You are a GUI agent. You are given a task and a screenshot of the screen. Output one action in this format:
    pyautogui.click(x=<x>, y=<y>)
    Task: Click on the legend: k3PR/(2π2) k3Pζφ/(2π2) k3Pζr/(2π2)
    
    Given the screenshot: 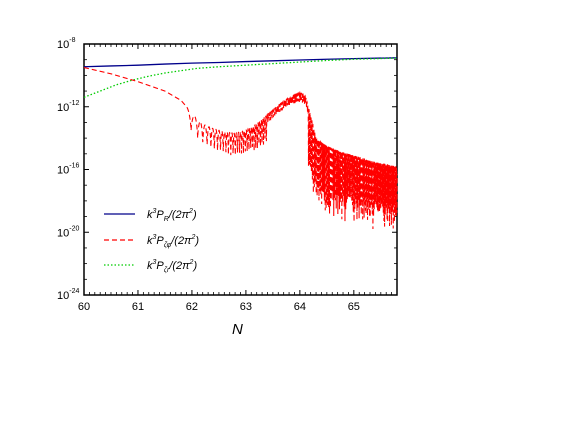 What is the action you would take?
    pyautogui.click(x=151, y=241)
    